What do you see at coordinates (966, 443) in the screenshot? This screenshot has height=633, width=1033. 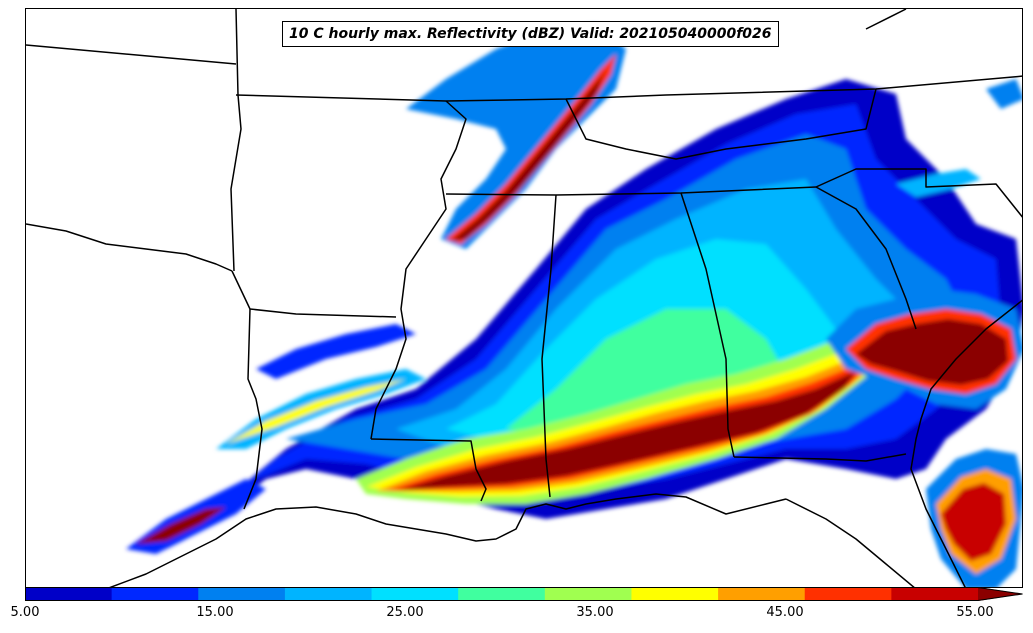 I see `coastline-atlantic` at bounding box center [966, 443].